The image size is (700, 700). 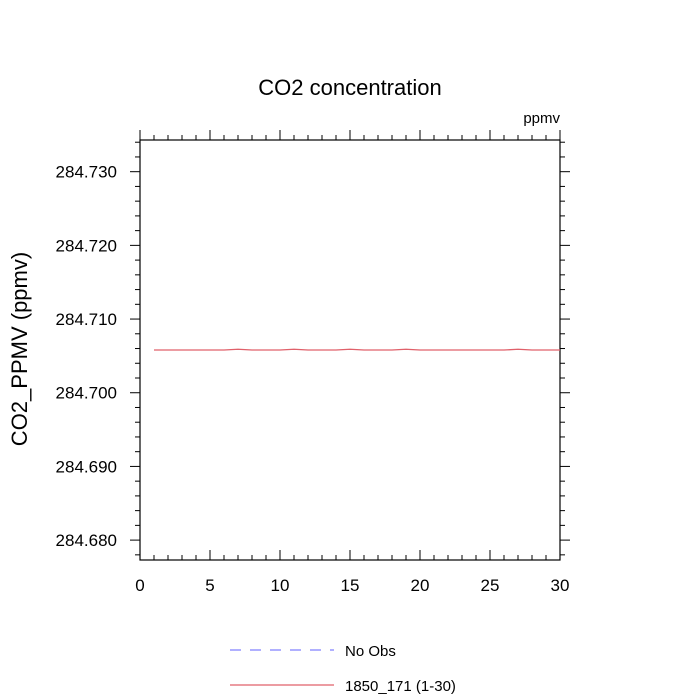 What do you see at coordinates (400, 686) in the screenshot?
I see `legend-label: 1850_171 (1-30)` at bounding box center [400, 686].